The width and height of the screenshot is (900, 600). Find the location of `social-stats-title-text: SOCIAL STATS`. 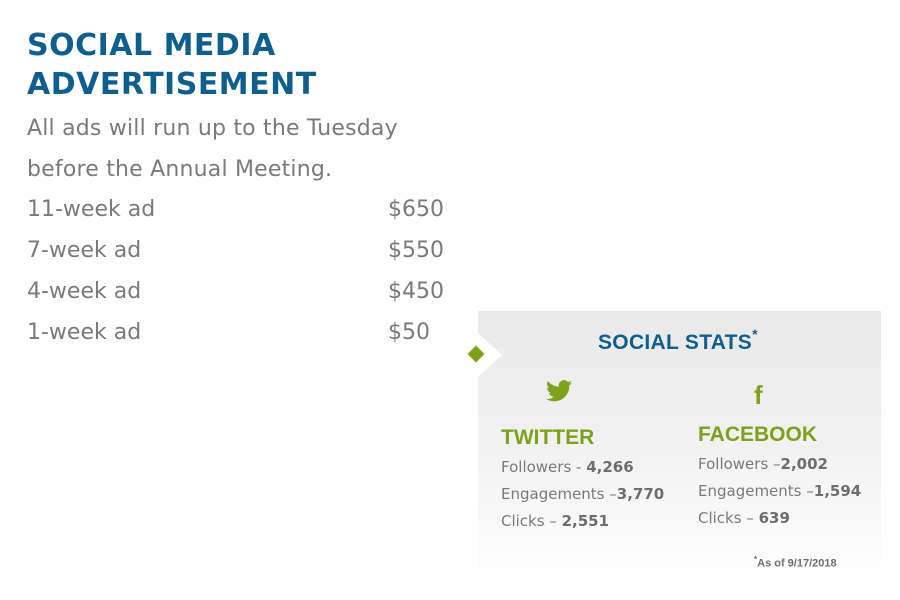

social-stats-title-text: SOCIAL STATS is located at coordinates (675, 342).